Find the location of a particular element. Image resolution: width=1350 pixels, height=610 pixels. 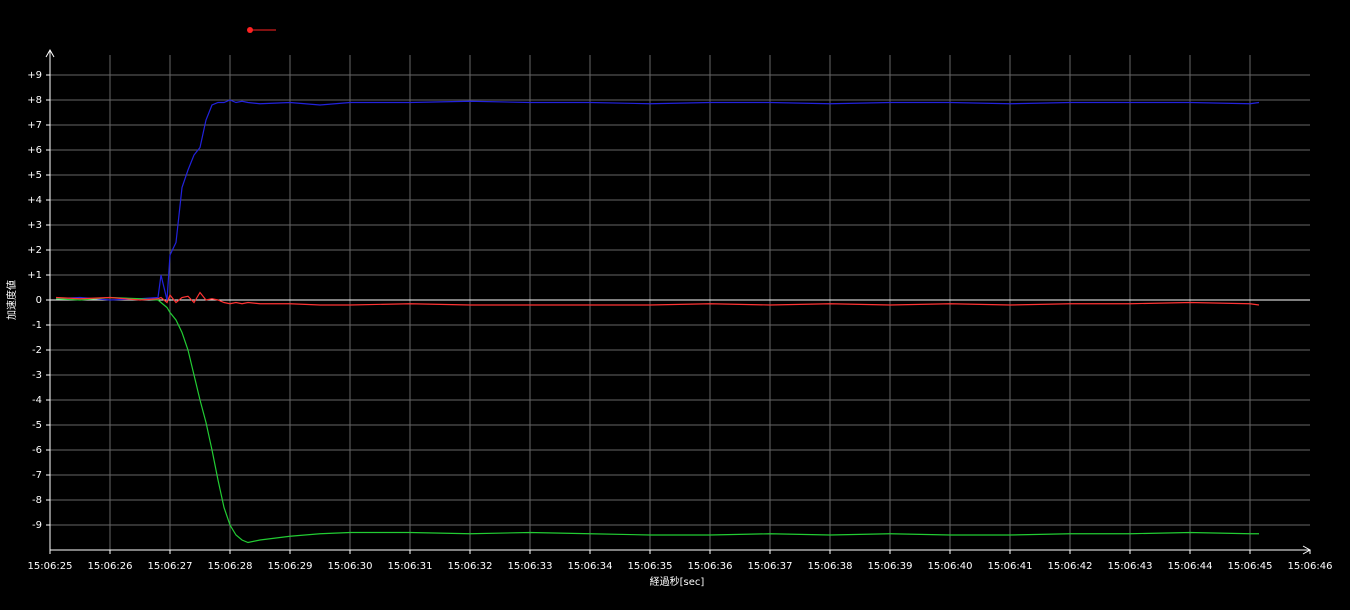

x-tick-label: 15:06:32 is located at coordinates (470, 566).